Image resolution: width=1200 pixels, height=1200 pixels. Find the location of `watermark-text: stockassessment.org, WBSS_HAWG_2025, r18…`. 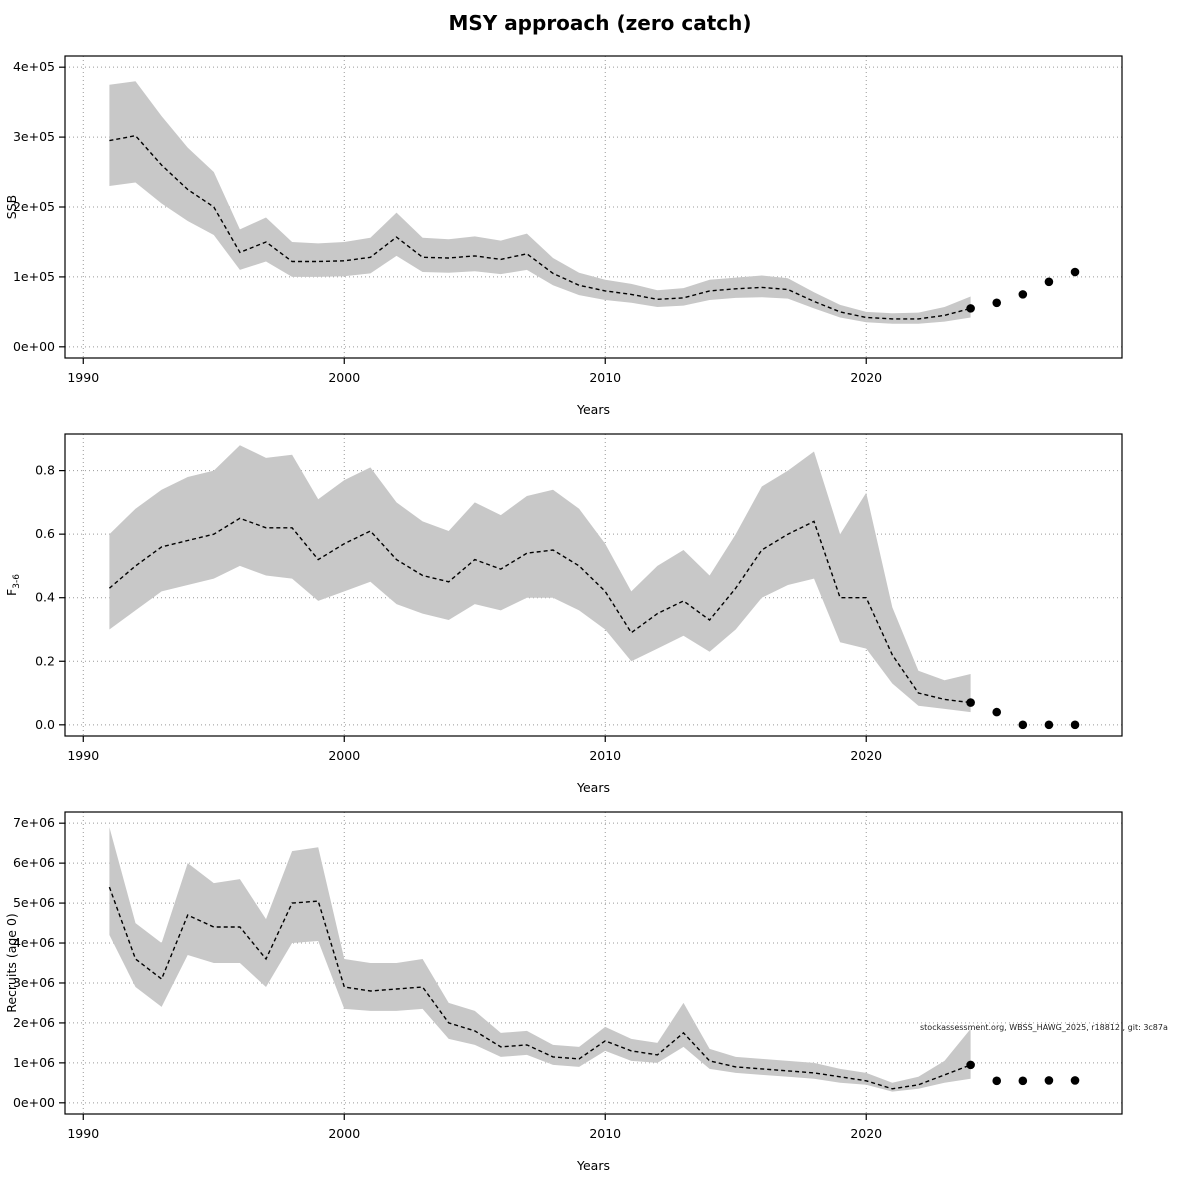

watermark-text: stockassessment.org, WBSS_HAWG_2025, r18… is located at coordinates (1044, 1027).